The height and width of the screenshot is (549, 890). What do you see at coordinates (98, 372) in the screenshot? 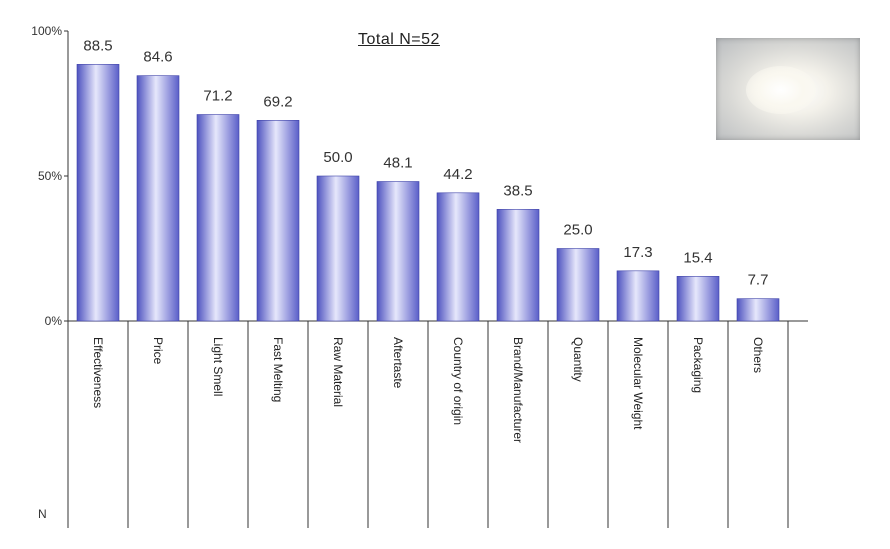
I see `category-label: Effectiveness` at bounding box center [98, 372].